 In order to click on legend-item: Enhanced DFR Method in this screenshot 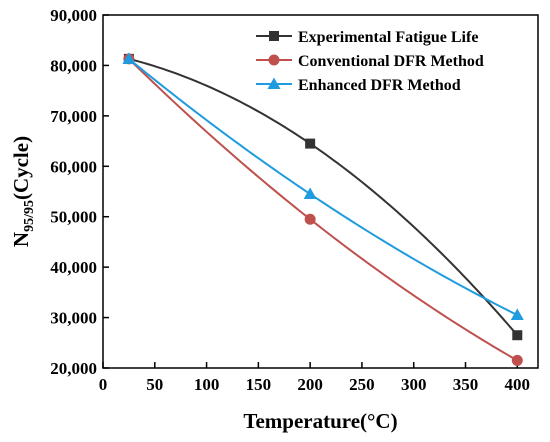, I will do `click(358, 85)`.